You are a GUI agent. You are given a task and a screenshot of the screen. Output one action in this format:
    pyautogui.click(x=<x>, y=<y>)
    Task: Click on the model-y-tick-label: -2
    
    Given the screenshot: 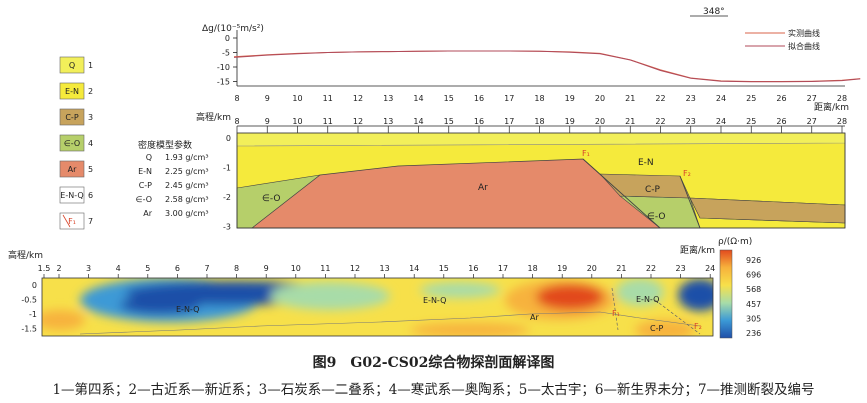 What is the action you would take?
    pyautogui.click(x=227, y=197)
    